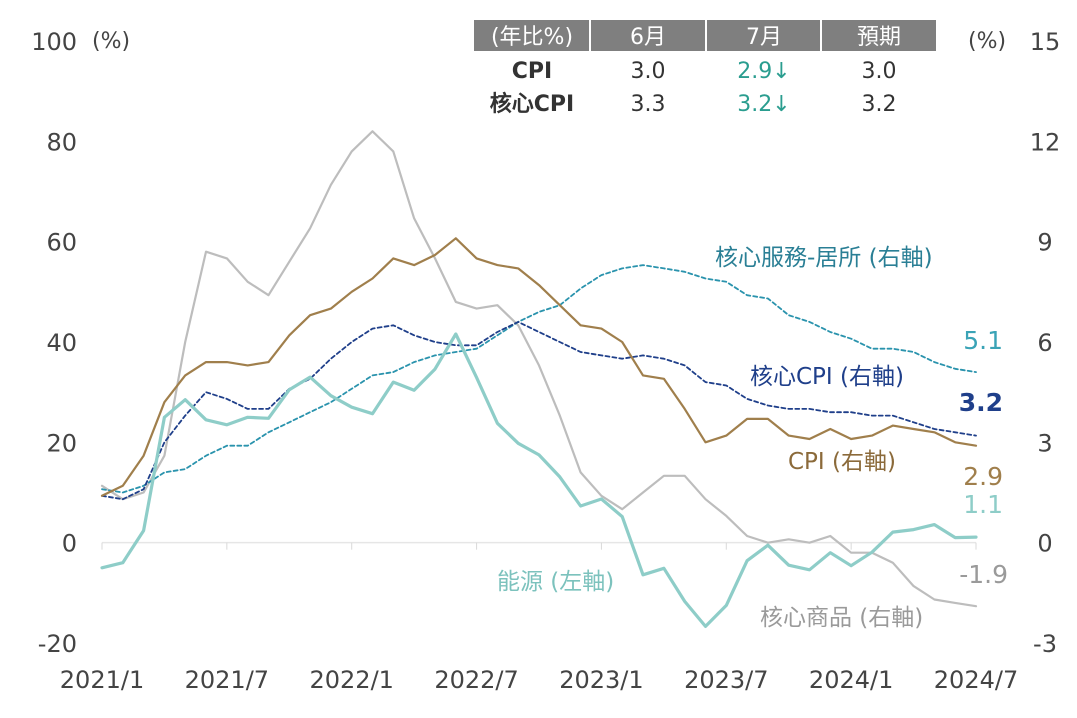 The image size is (1077, 718). I want to click on x-tick-label: 2021/1, so click(102, 680).